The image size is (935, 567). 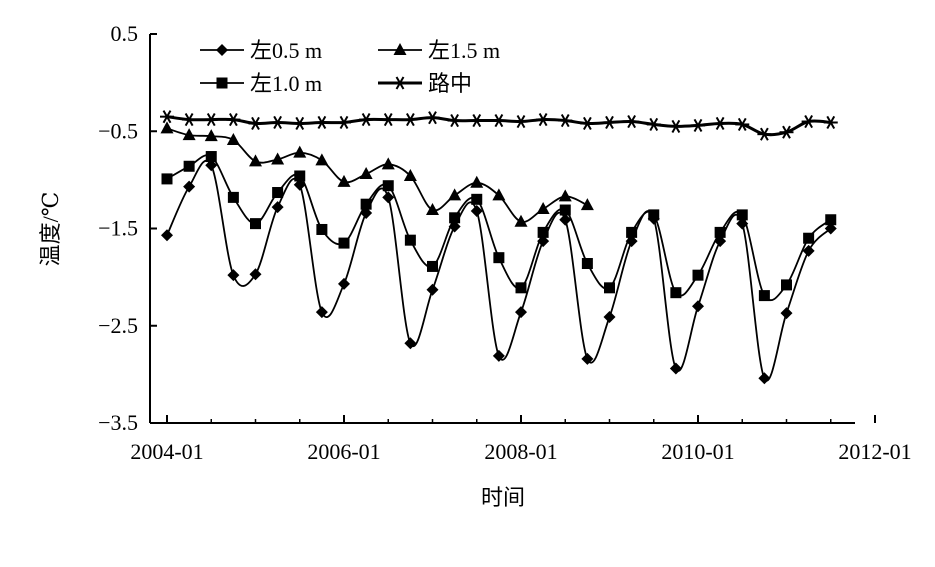 I want to click on x-tick-label: 2010-01, so click(x=697, y=451).